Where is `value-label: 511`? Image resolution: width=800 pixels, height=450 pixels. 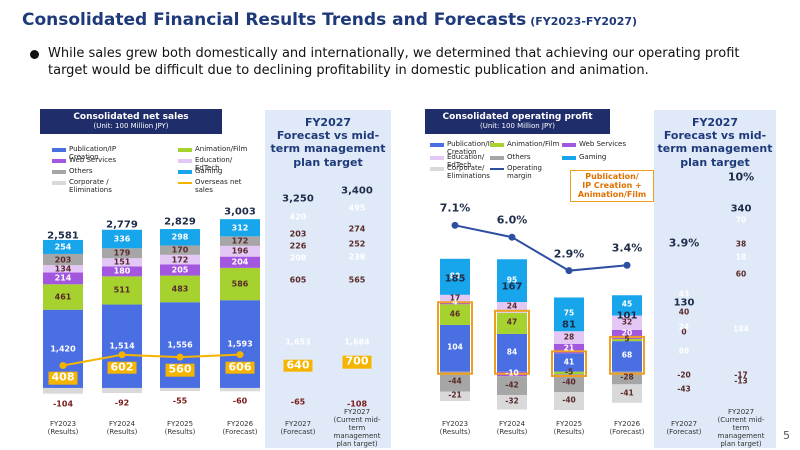 value-label: 511 is located at coordinates (122, 290).